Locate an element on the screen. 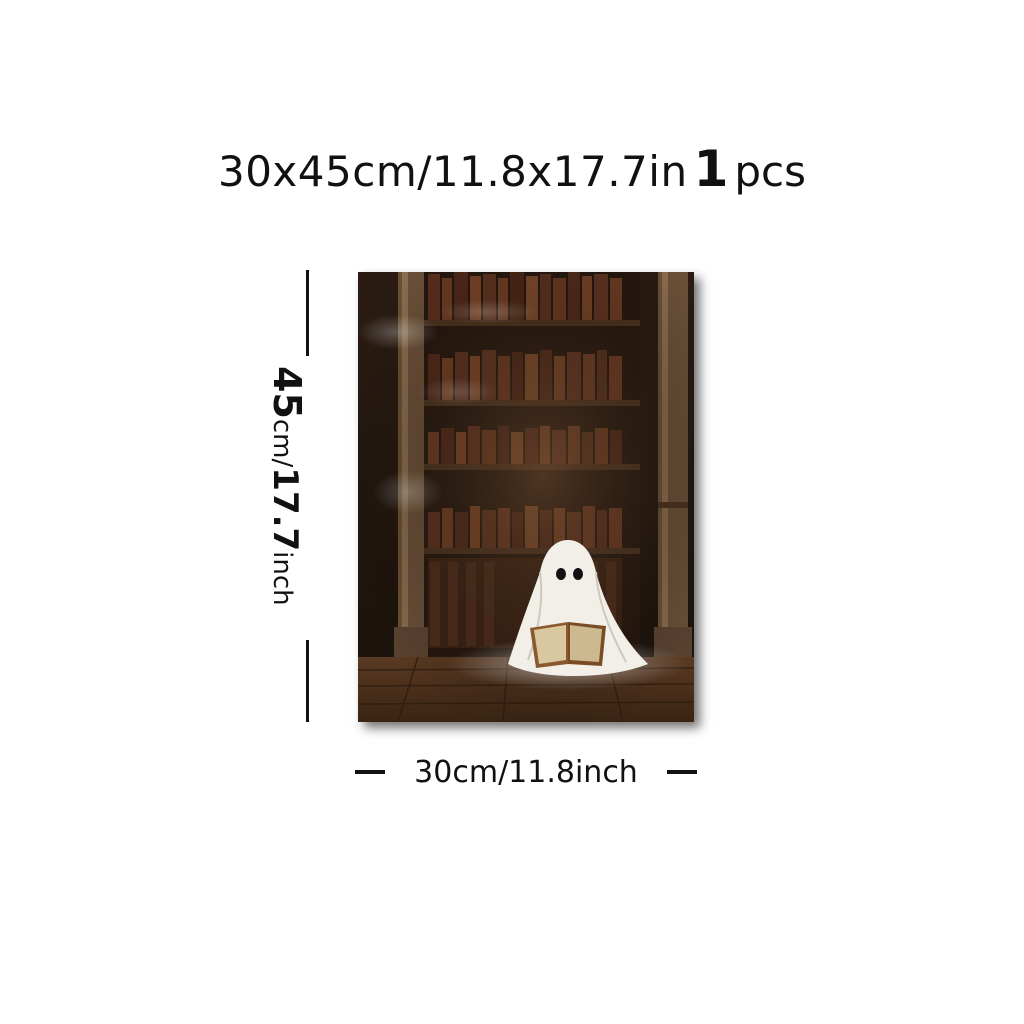 This screenshot has height=1024, width=1024. product-size-title: 30x45cm/11.8x17.7in 1 pcs is located at coordinates (512, 169).